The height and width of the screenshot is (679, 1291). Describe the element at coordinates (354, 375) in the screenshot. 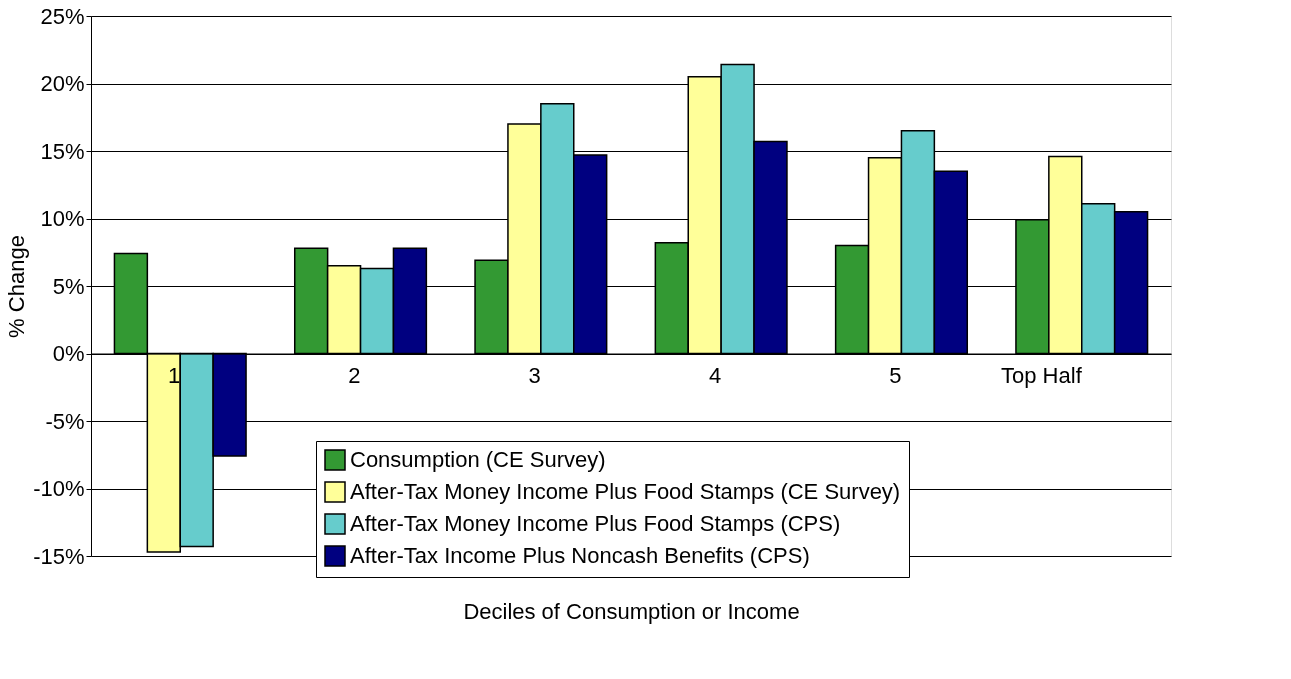

I see `x-tick-label: 2` at that location.